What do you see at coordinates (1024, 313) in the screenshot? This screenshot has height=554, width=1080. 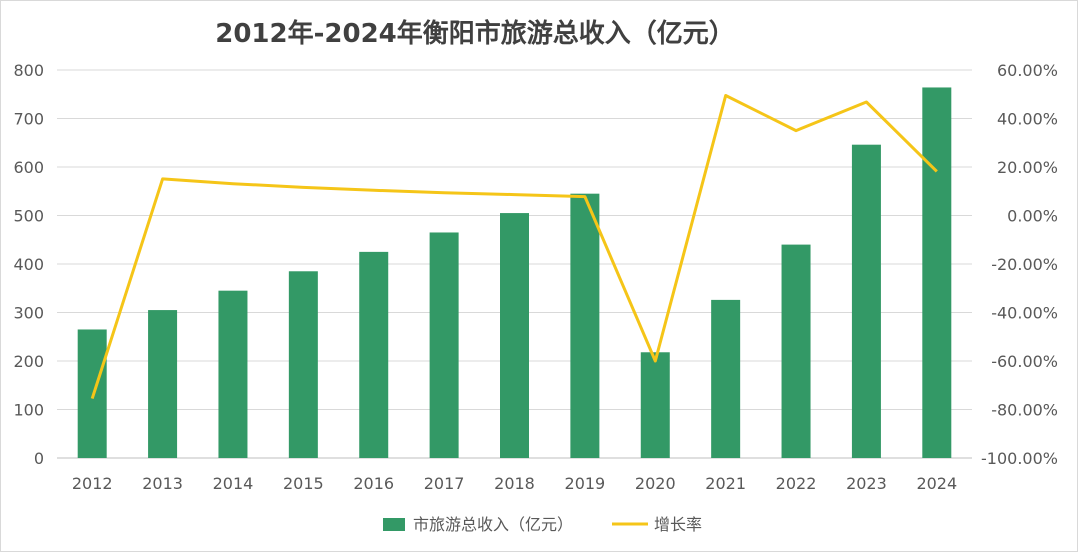 I see `right-tick-label: -40.00%` at bounding box center [1024, 313].